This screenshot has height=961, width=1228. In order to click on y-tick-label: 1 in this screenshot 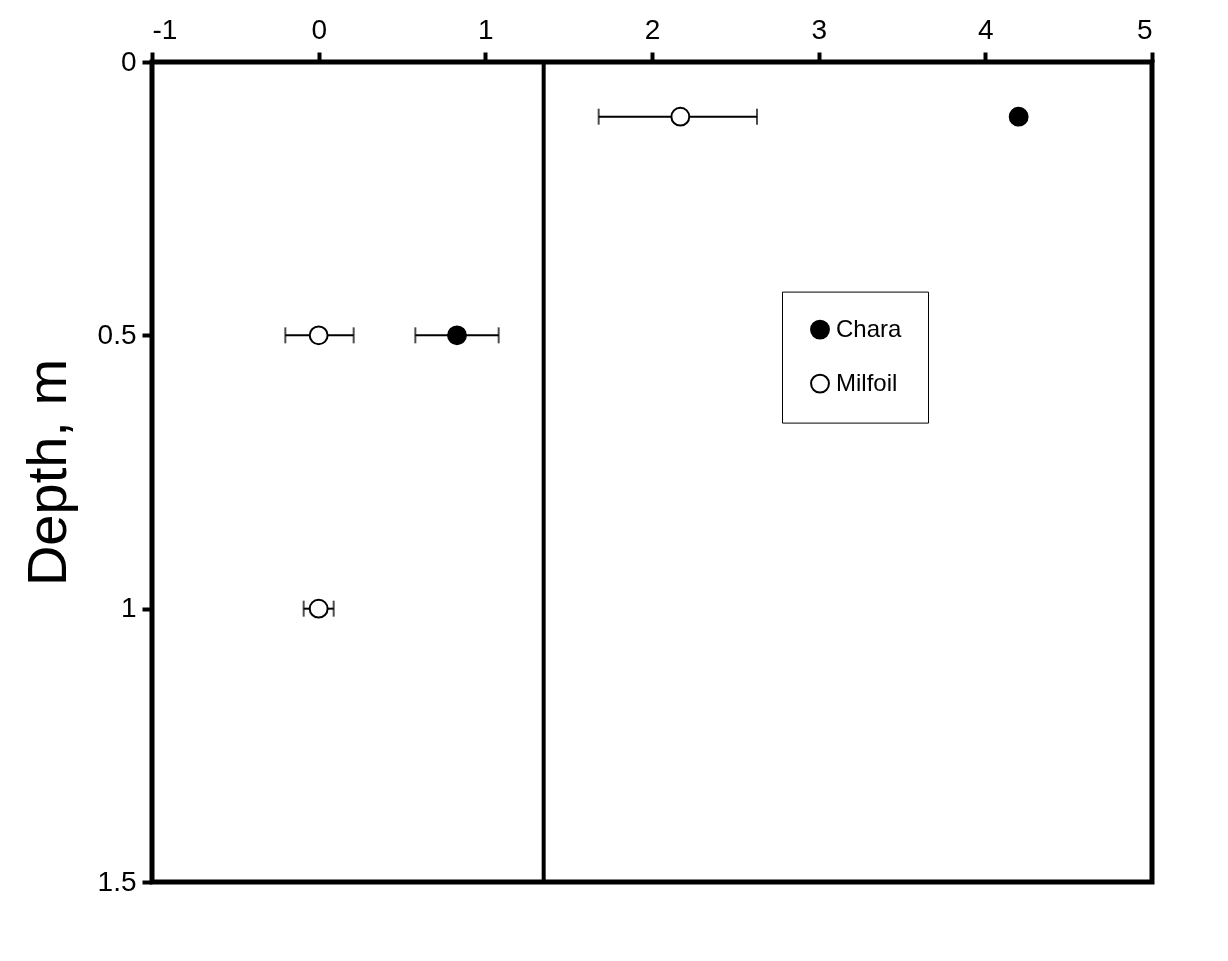, I will do `click(128, 608)`.